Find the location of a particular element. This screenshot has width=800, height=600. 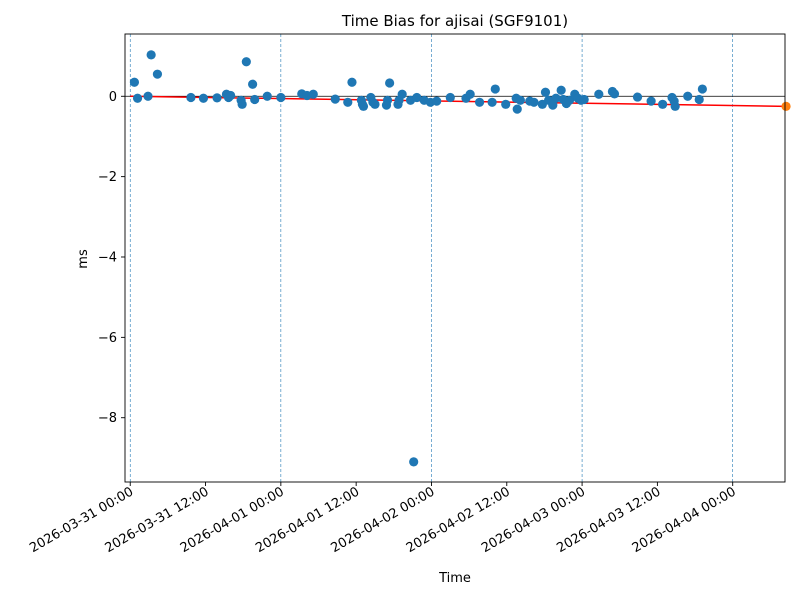

y-tick-label: −8 is located at coordinates (107, 418).